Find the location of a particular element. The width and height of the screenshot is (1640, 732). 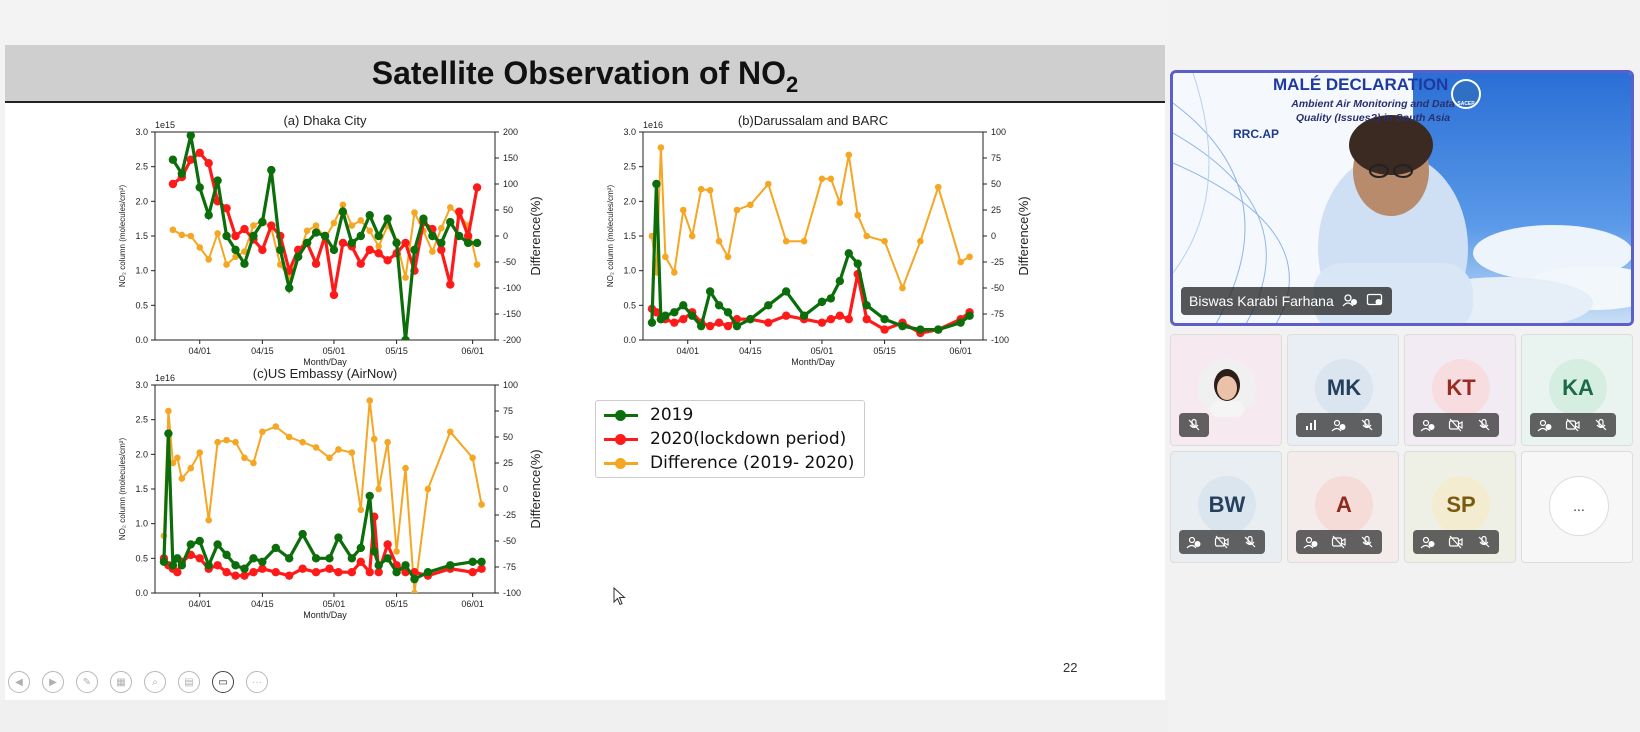

camera-off-icon is located at coordinates (1339, 542).